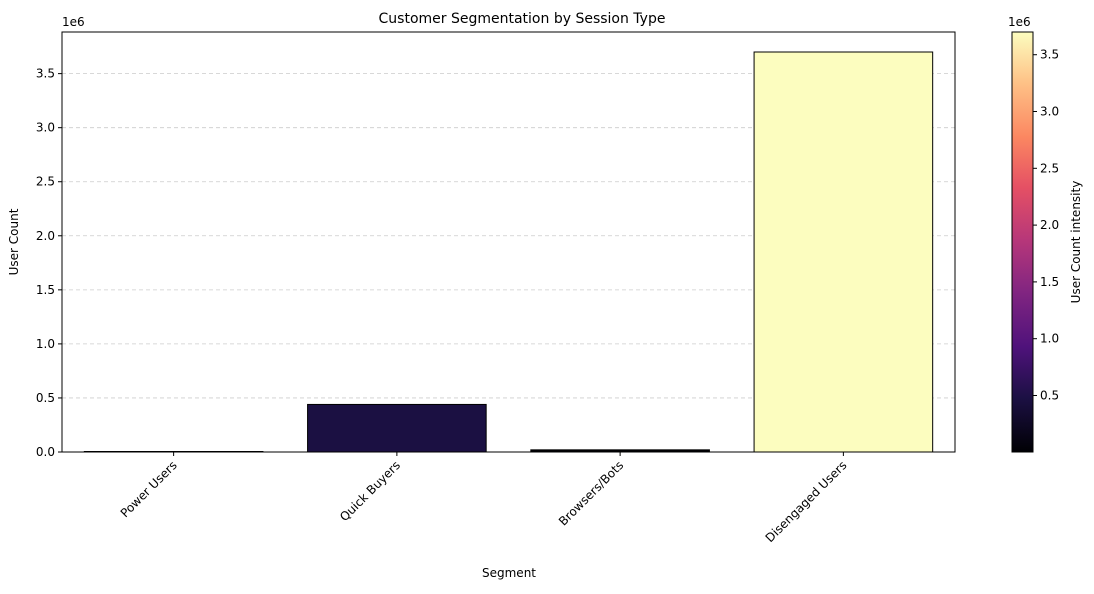  What do you see at coordinates (1049, 168) in the screenshot?
I see `colorbar-tick-label: 2.5` at bounding box center [1049, 168].